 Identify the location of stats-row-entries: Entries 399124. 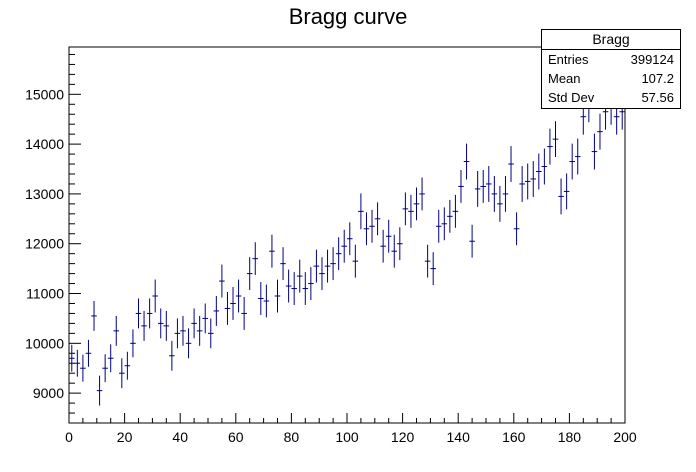
(611, 59).